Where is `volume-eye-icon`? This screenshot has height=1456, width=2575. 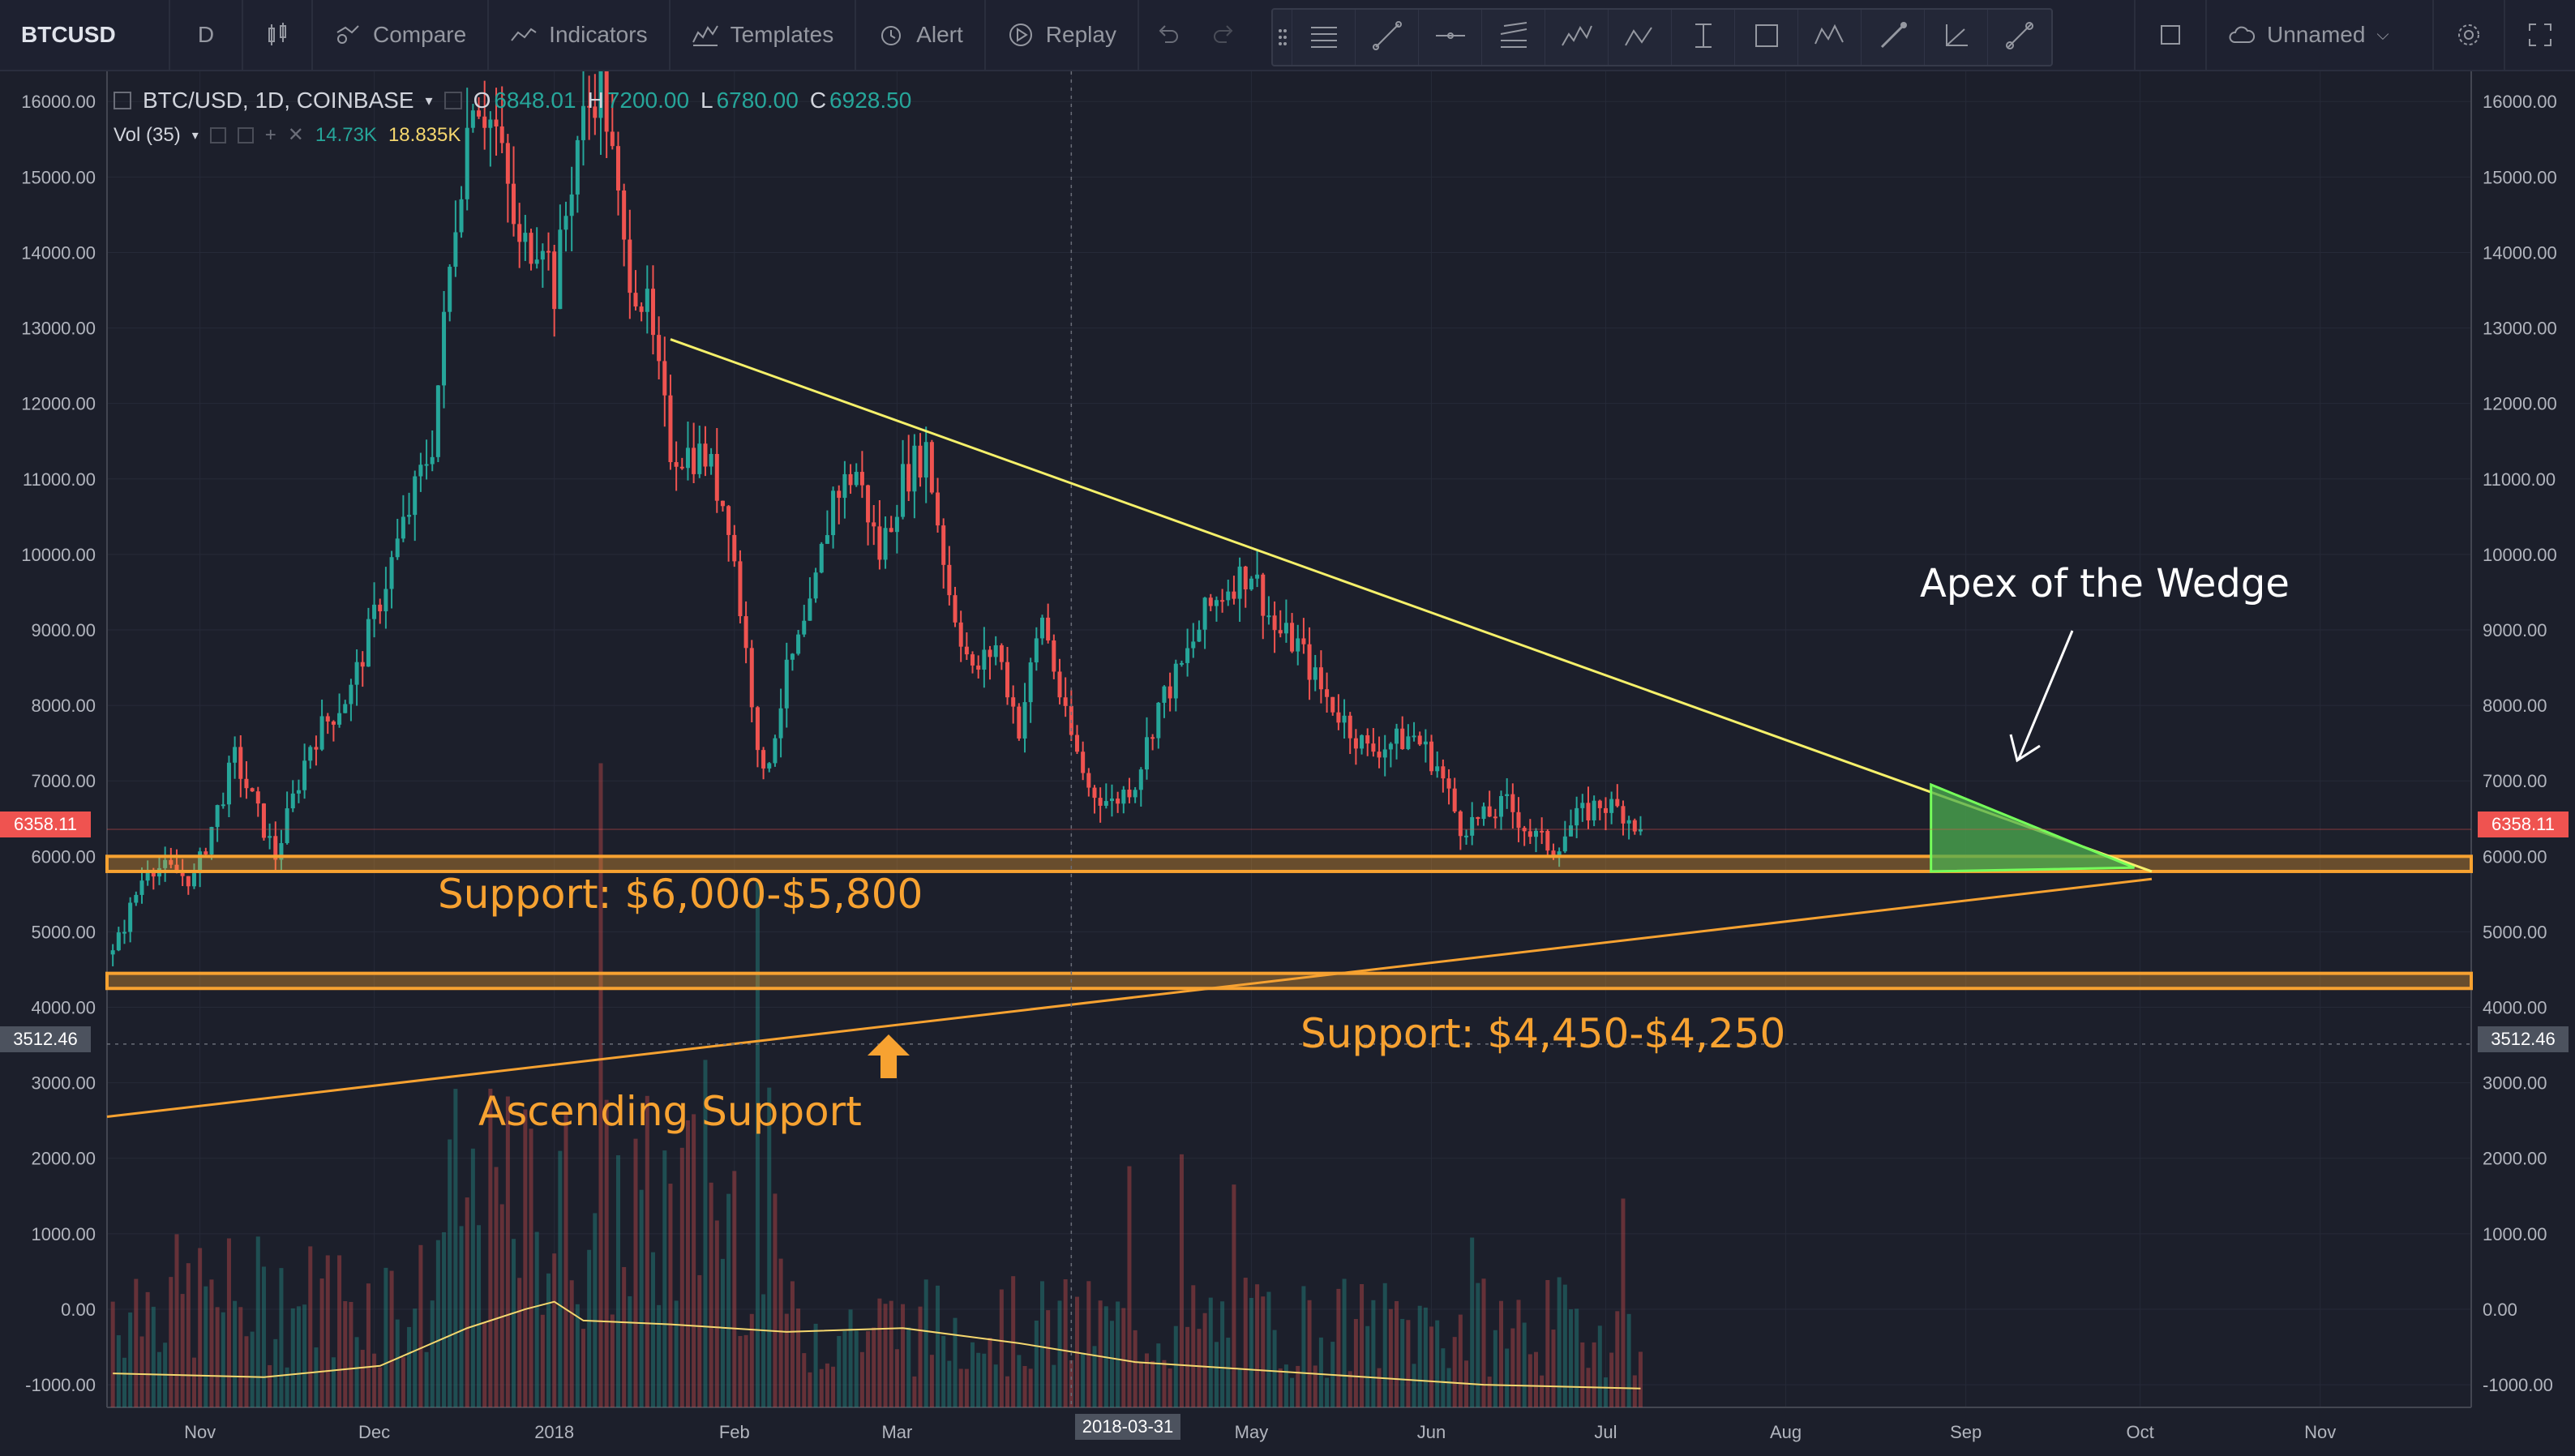
volume-eye-icon is located at coordinates (217, 134).